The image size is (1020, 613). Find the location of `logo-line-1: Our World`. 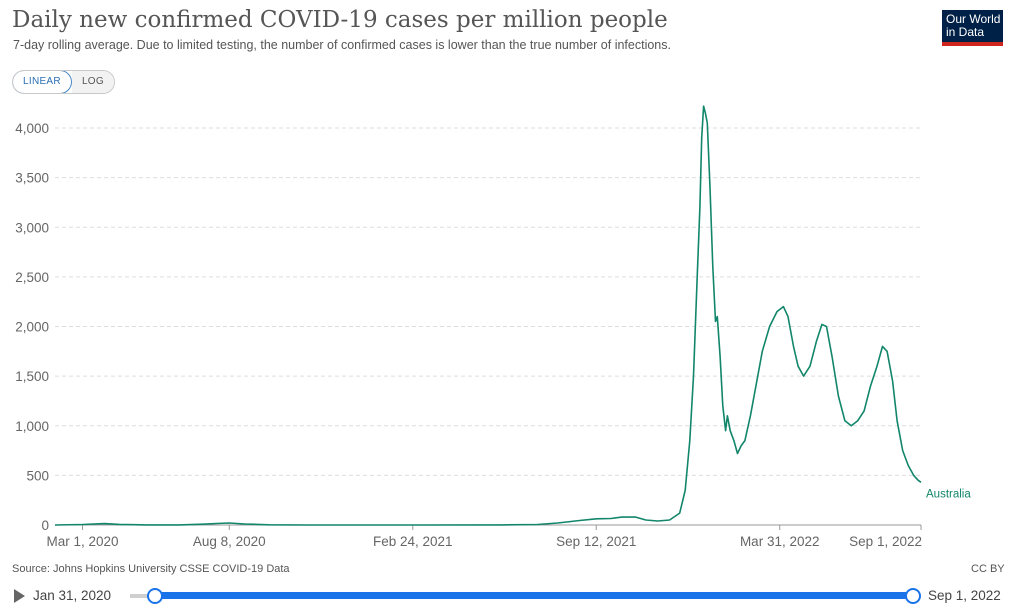

logo-line-1: Our World is located at coordinates (973, 19).